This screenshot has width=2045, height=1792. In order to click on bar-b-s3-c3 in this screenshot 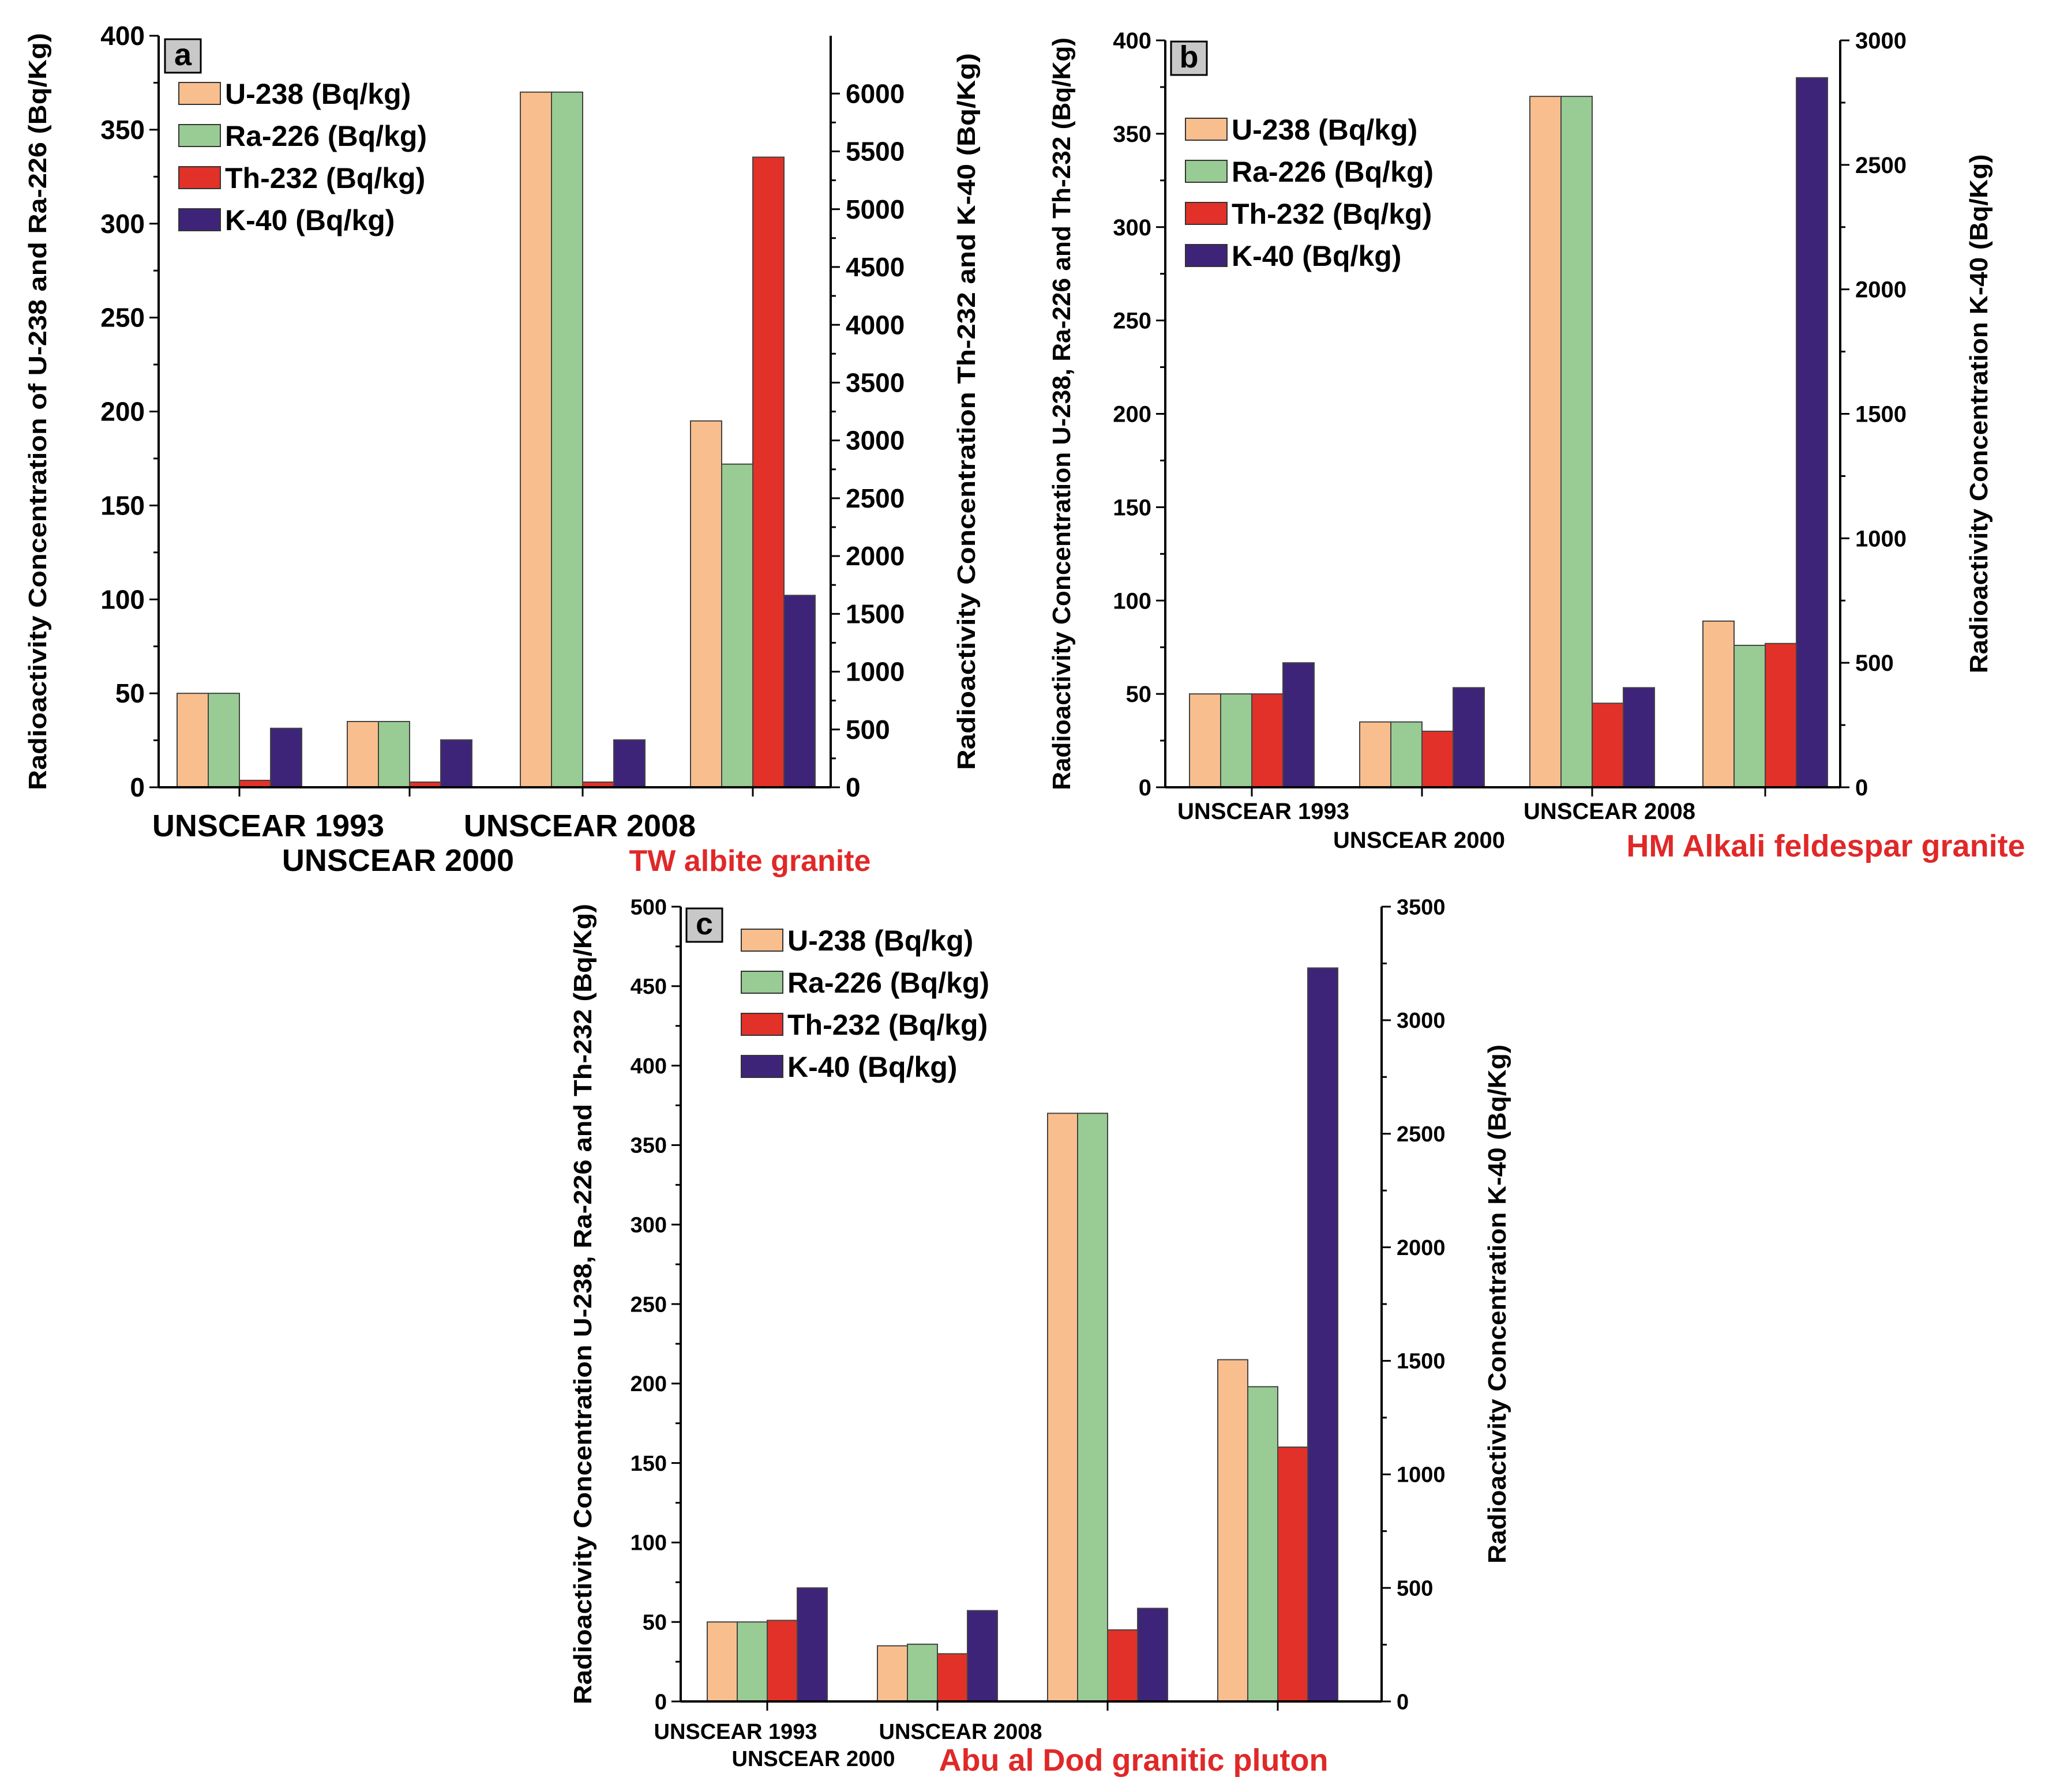, I will do `click(1812, 432)`.